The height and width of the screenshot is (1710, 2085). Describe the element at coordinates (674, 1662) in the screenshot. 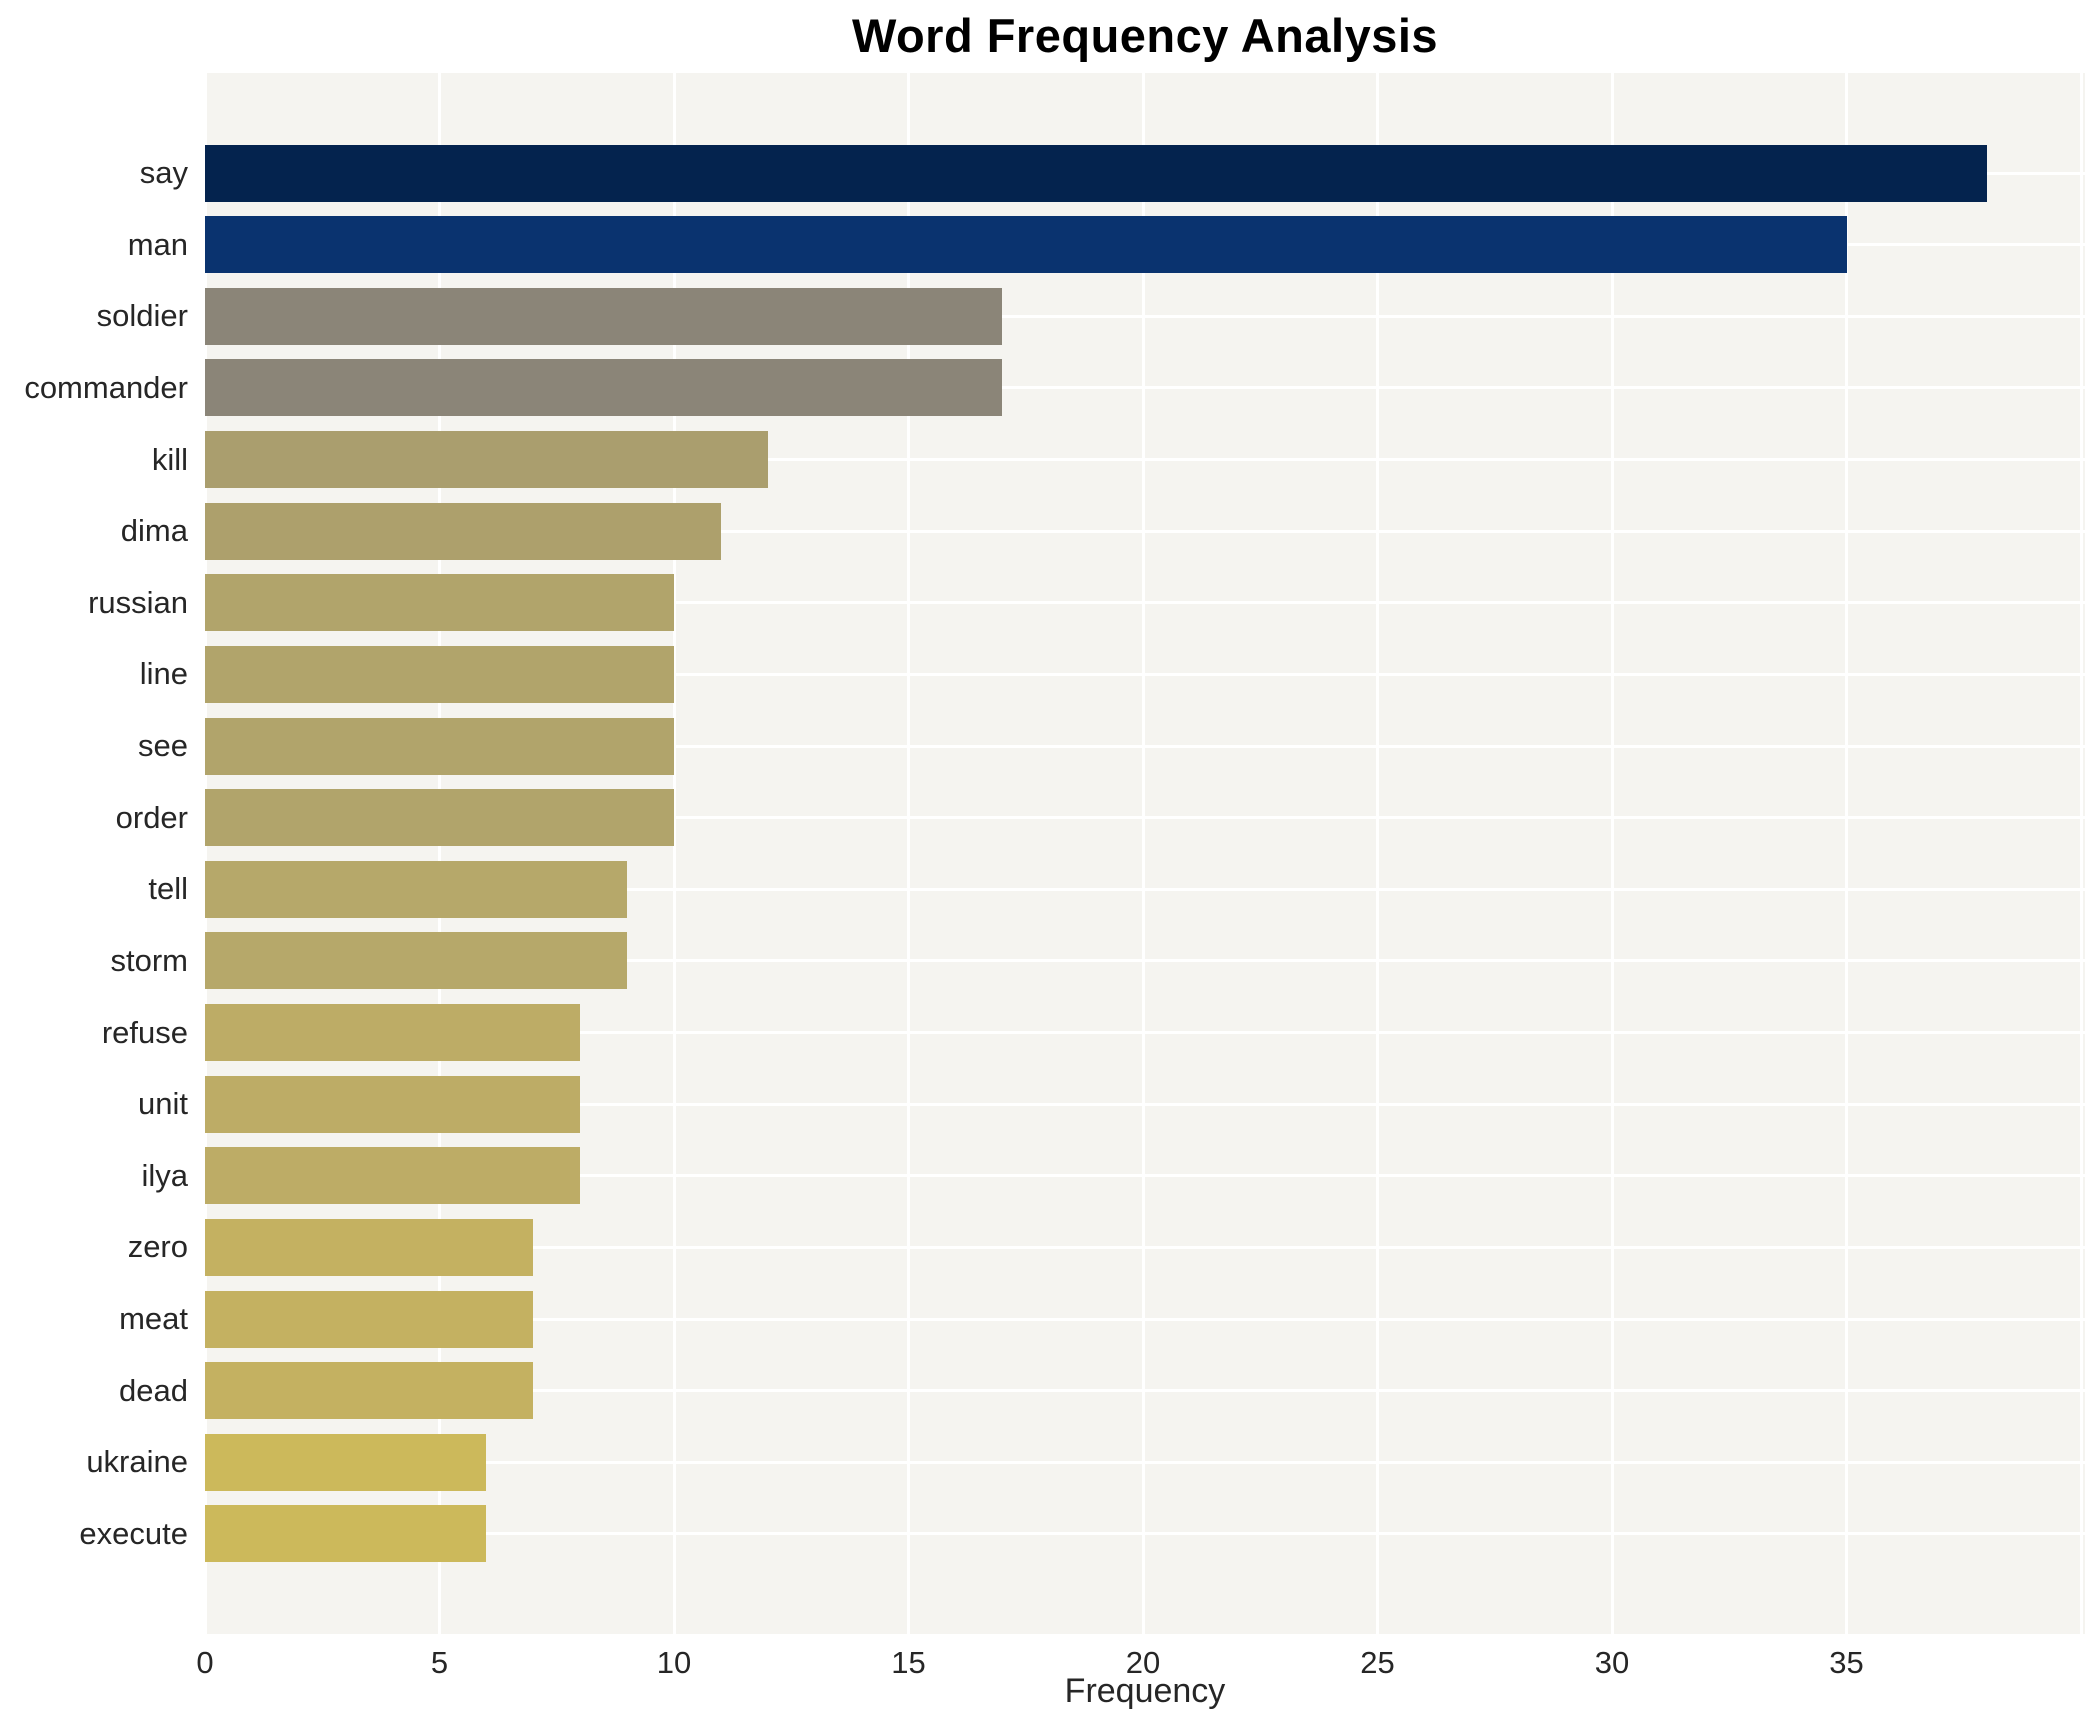

I see `x-tick-label: 10` at that location.